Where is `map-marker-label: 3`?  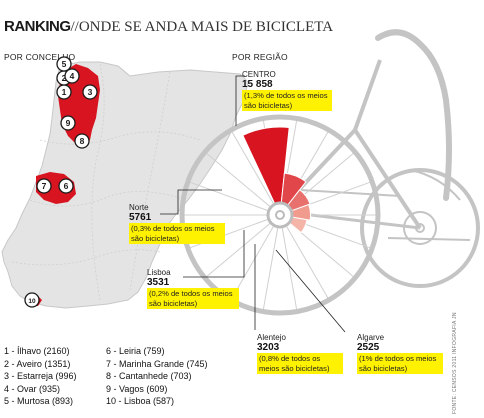 map-marker-label: 3 is located at coordinates (90, 92).